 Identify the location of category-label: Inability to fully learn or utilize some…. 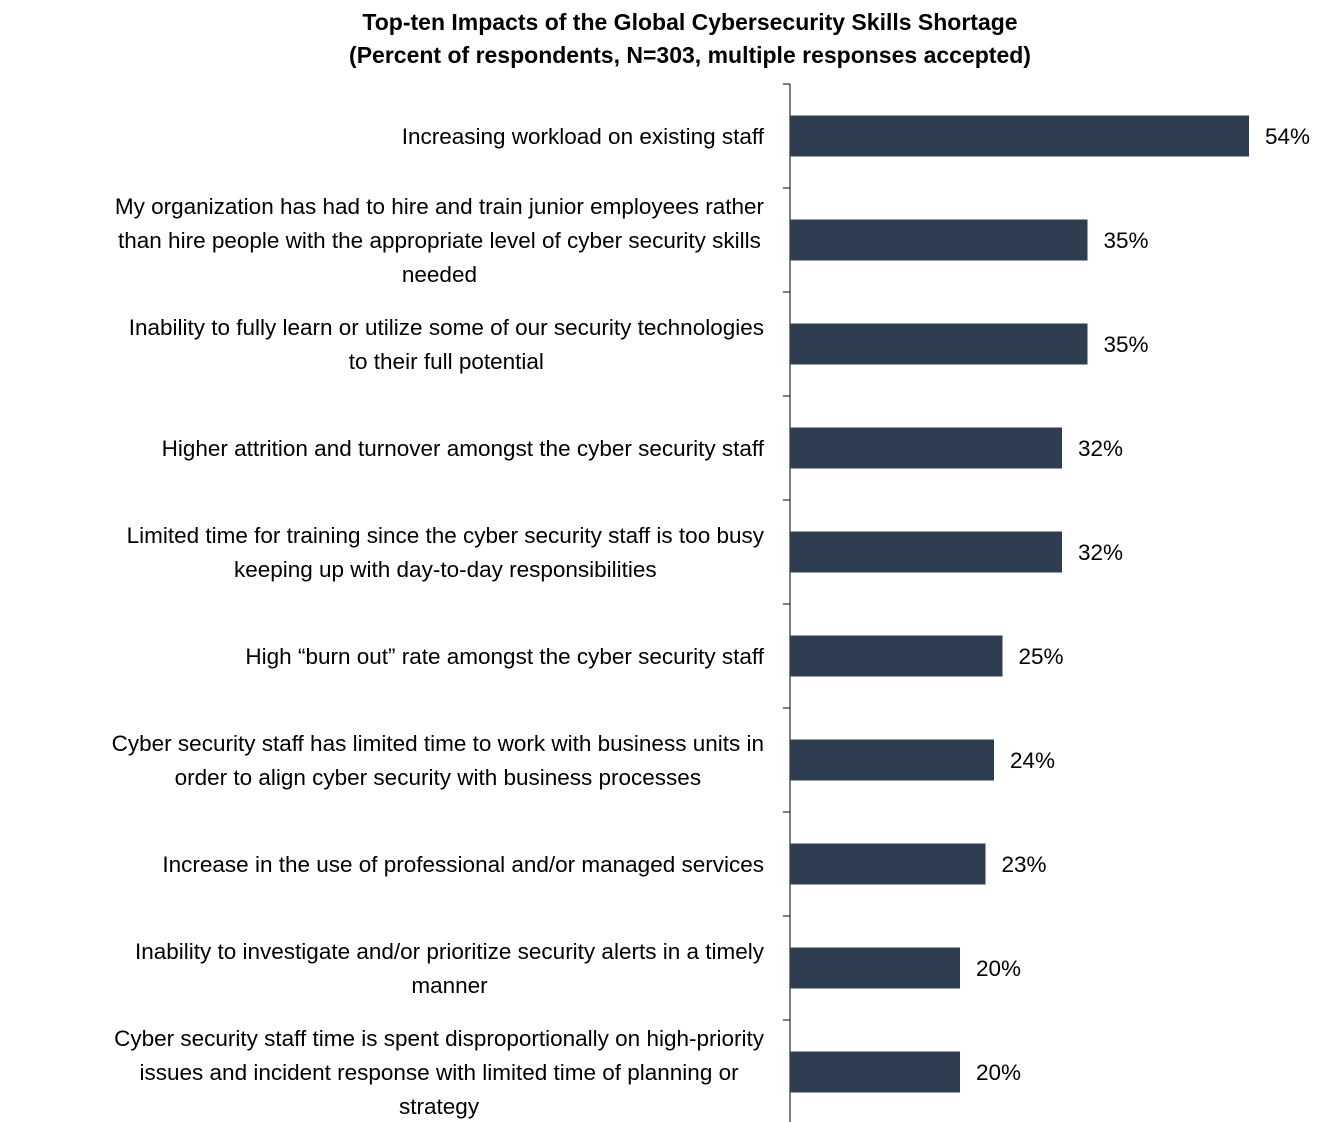
(446, 344).